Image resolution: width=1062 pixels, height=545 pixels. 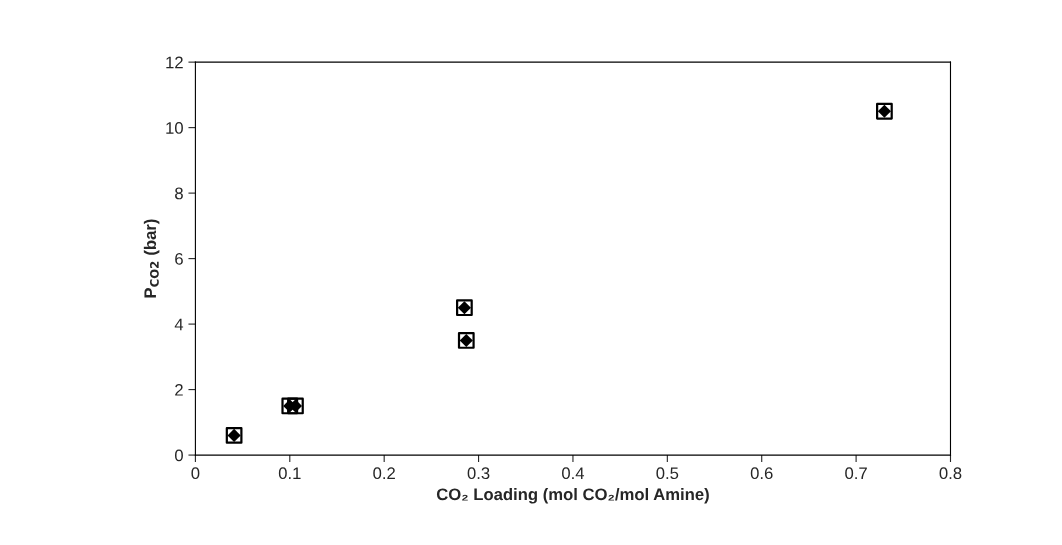 What do you see at coordinates (950, 473) in the screenshot?
I see `x-tick-label: 0.8` at bounding box center [950, 473].